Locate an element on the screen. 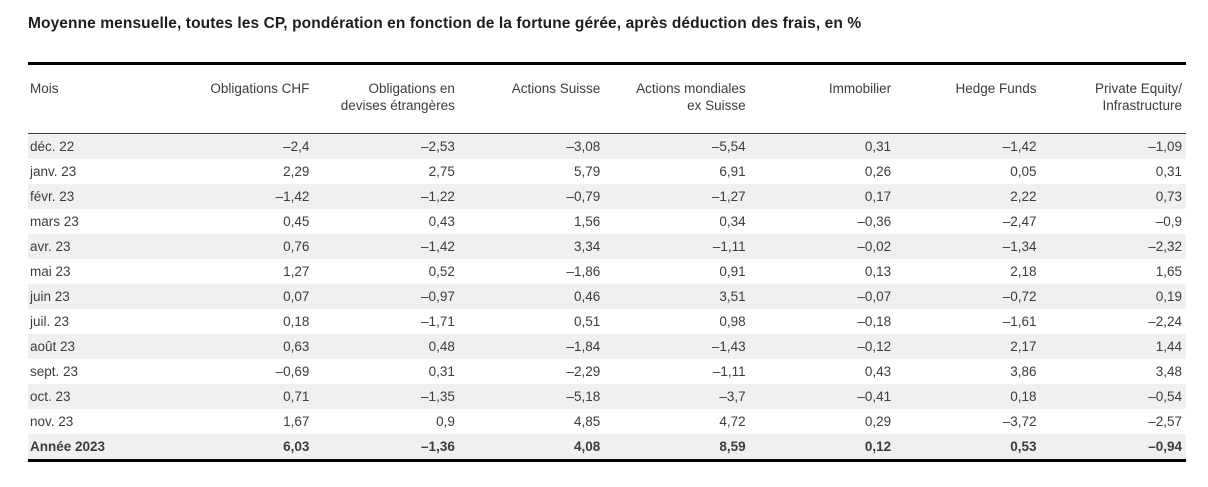 The height and width of the screenshot is (487, 1208). value-cell: –0,54 is located at coordinates (1165, 396).